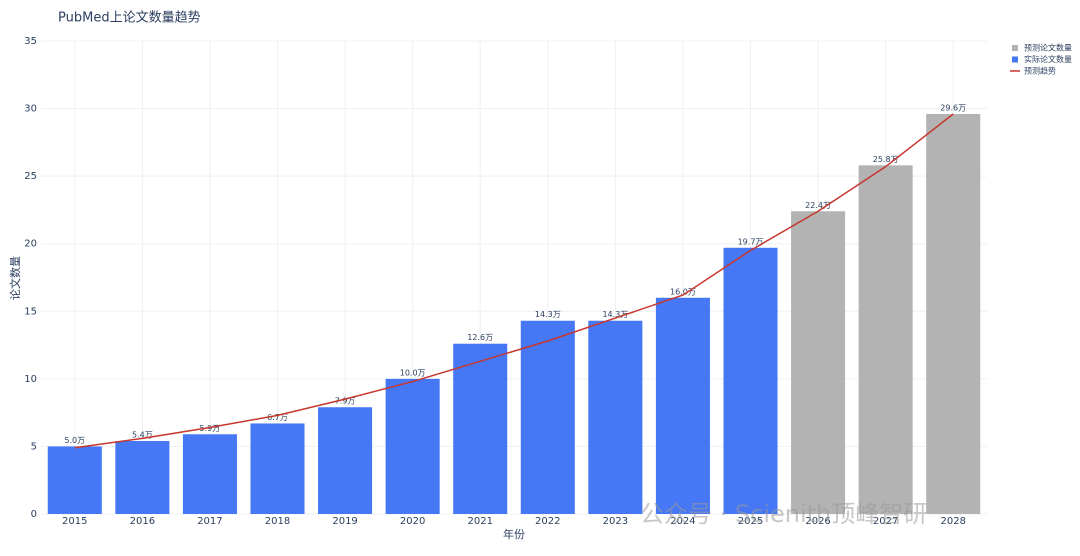 This screenshot has width=1080, height=556. Describe the element at coordinates (1040, 71) in the screenshot. I see `legend-label: 预测趋势` at that location.